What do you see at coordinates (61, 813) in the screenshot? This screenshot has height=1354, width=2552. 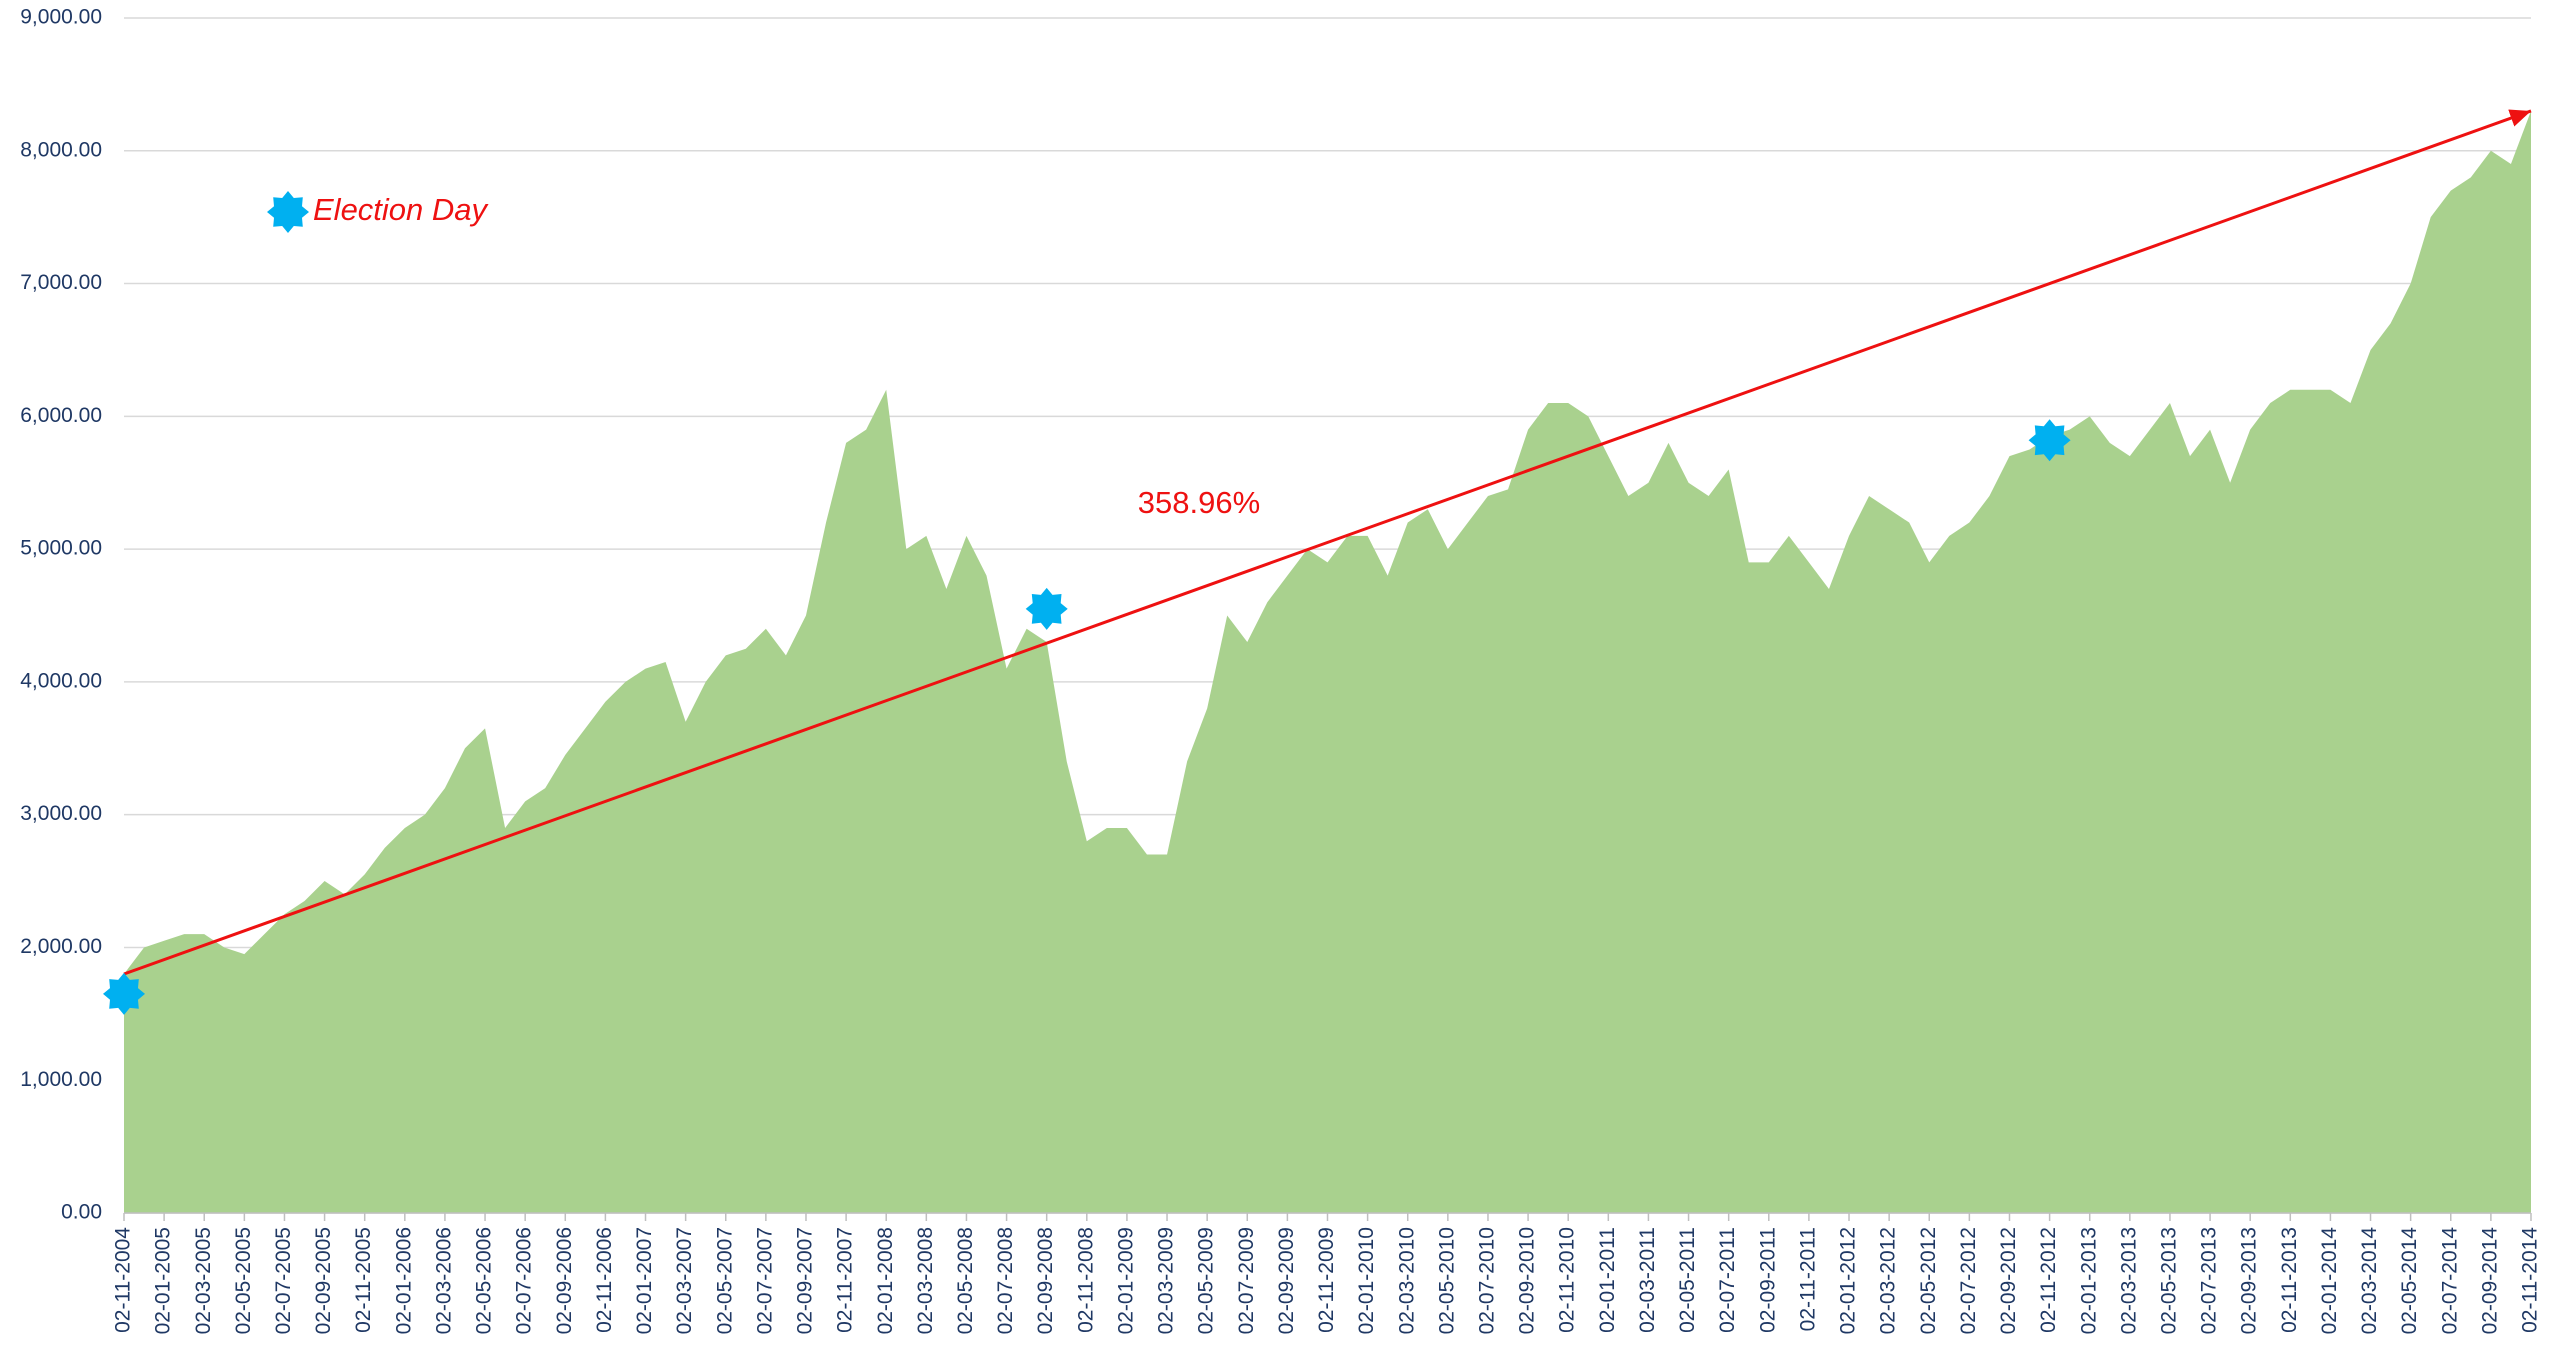 I see `y-tick-label: 3,000.00` at bounding box center [61, 813].